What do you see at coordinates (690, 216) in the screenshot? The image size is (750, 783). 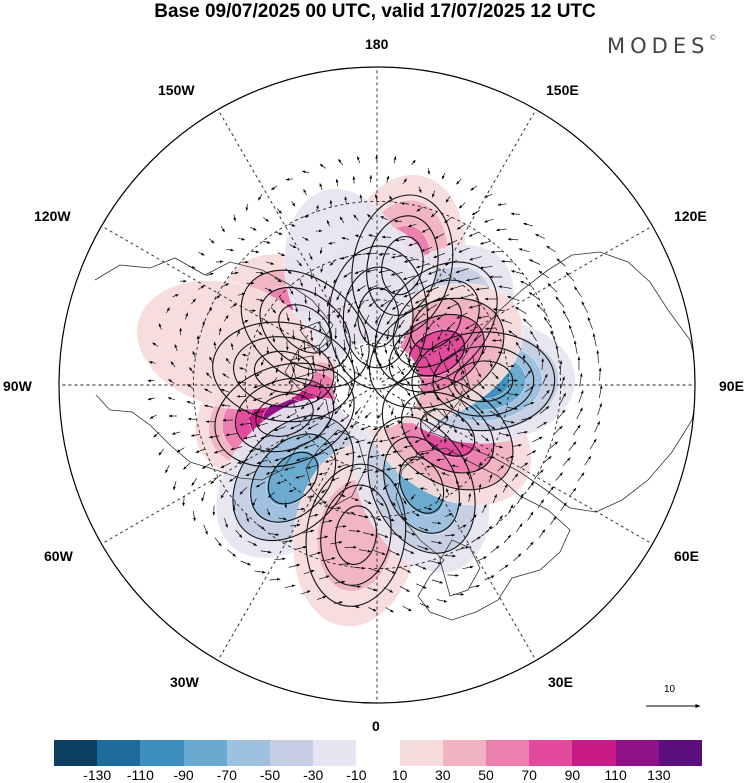 I see `lon-label-120e: 120E` at bounding box center [690, 216].